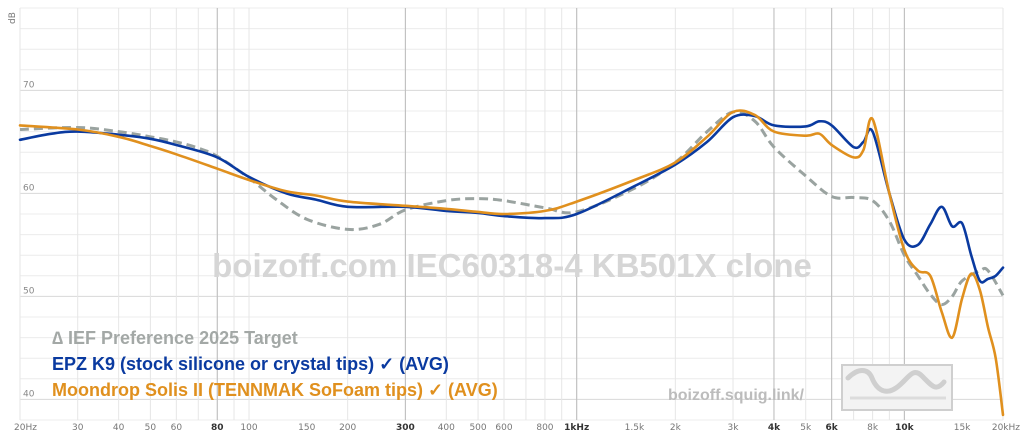 This screenshot has height=443, width=1024. What do you see at coordinates (905, 428) in the screenshot?
I see `x-tick-label: 10k` at bounding box center [905, 428].